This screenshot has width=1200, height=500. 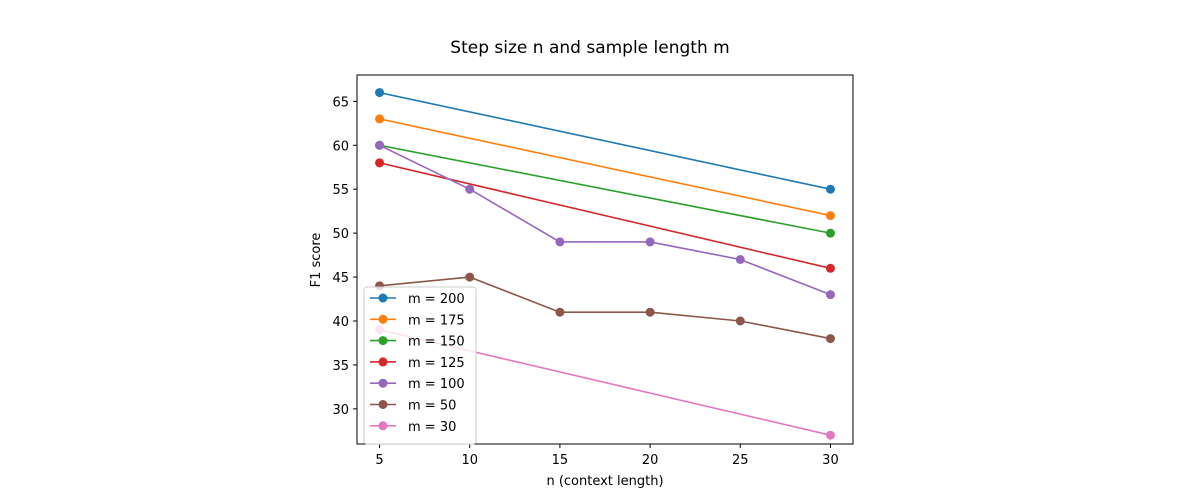 What do you see at coordinates (560, 460) in the screenshot?
I see `x-tick-label: 15` at bounding box center [560, 460].